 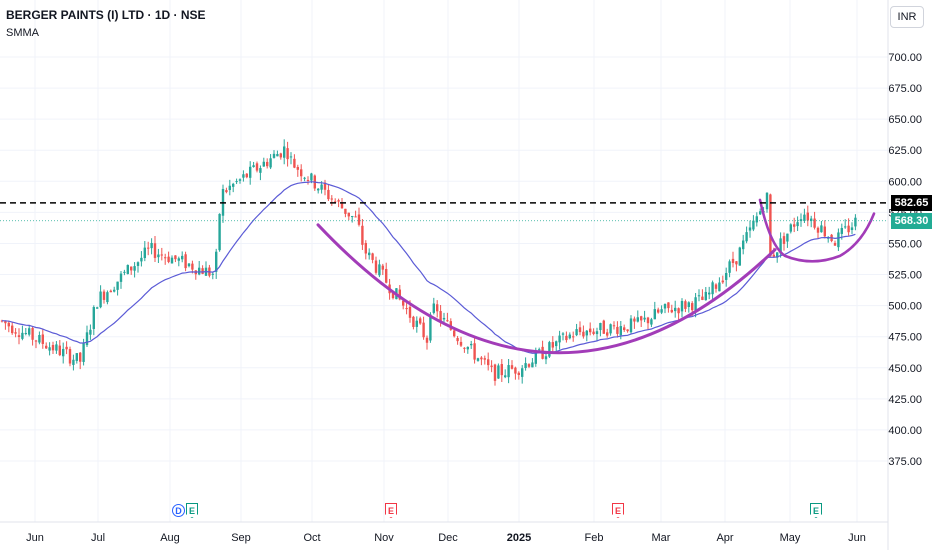 What do you see at coordinates (911, 220) in the screenshot?
I see `last-price-tag: 568.30` at bounding box center [911, 220].